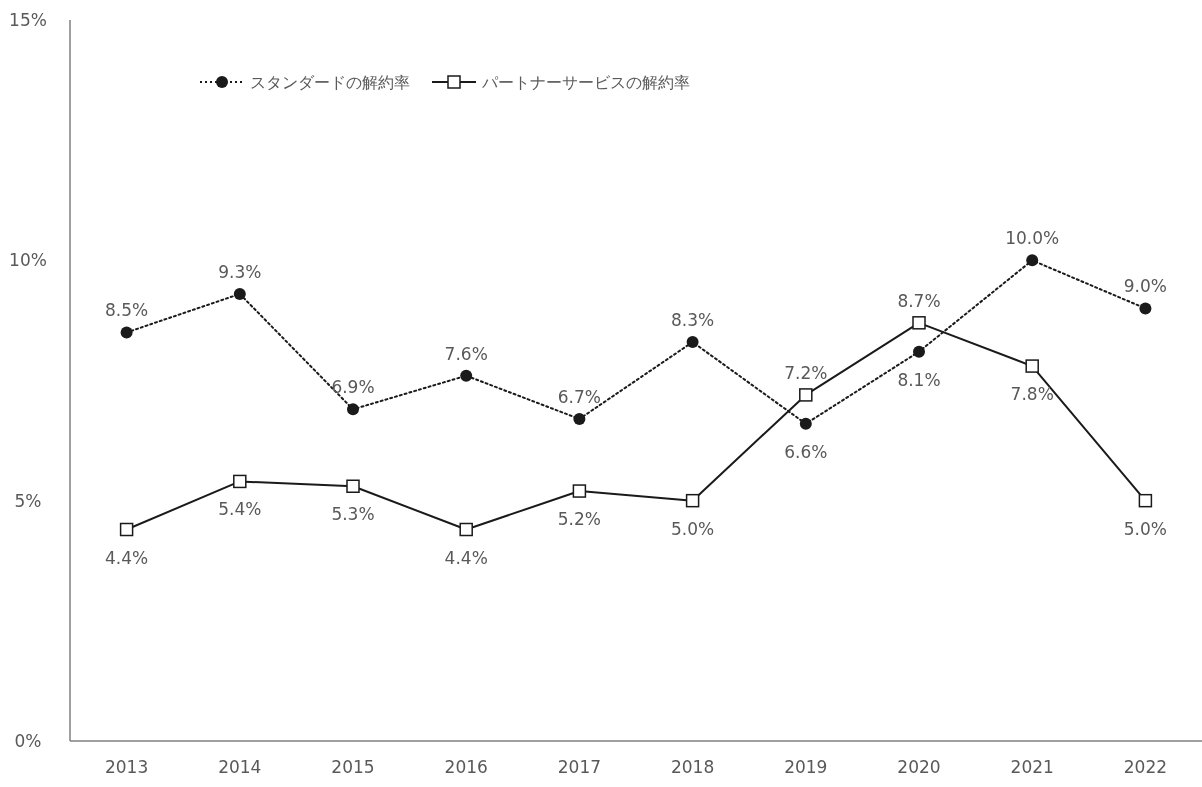 This screenshot has height=787, width=1202. What do you see at coordinates (806, 451) in the screenshot?
I see `data-label: 6.6%` at bounding box center [806, 451].